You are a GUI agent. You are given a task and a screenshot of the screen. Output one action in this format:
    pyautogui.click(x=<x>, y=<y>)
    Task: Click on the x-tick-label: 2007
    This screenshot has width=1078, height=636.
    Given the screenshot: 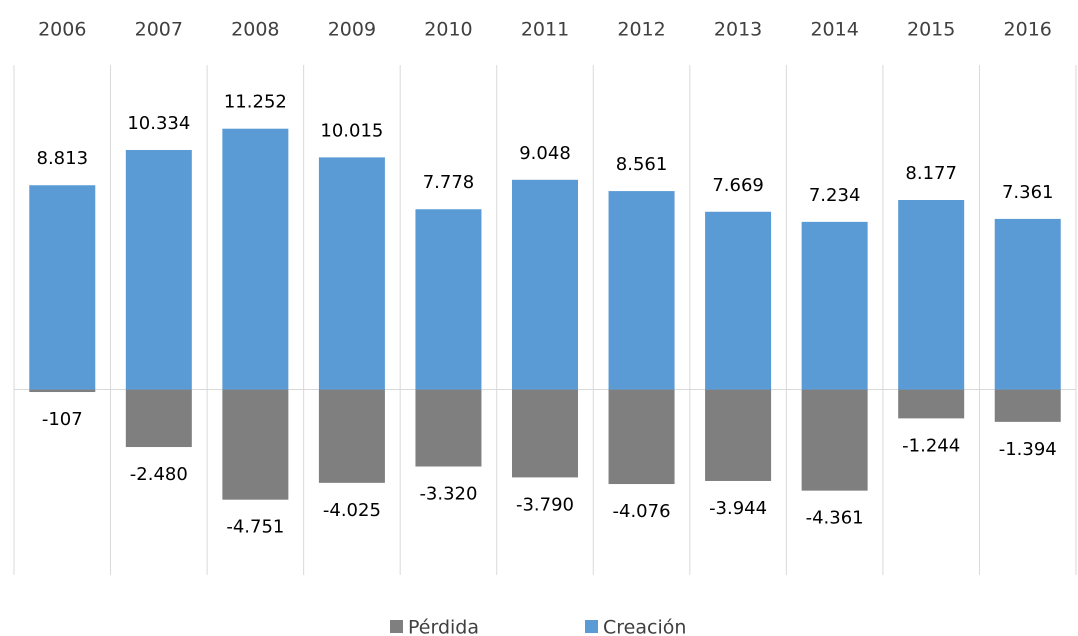 What is the action you would take?
    pyautogui.click(x=159, y=30)
    